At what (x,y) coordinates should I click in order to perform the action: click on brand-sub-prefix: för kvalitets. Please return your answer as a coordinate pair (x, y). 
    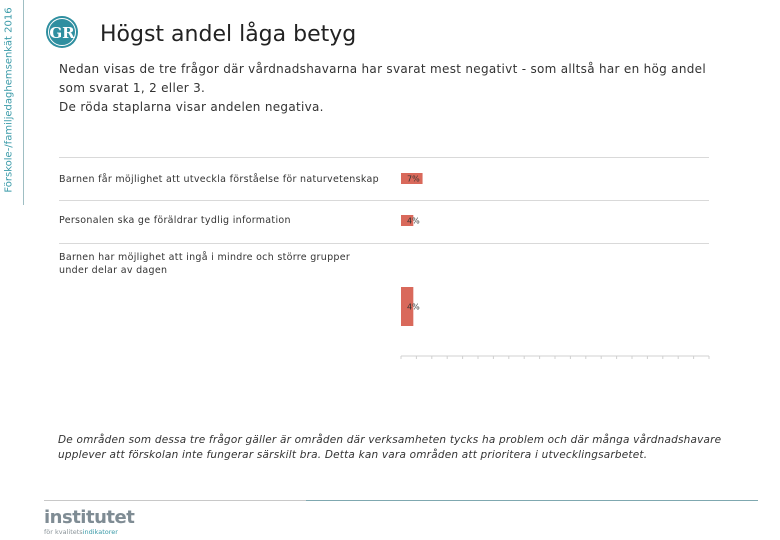
    Looking at the image, I should click on (63, 532).